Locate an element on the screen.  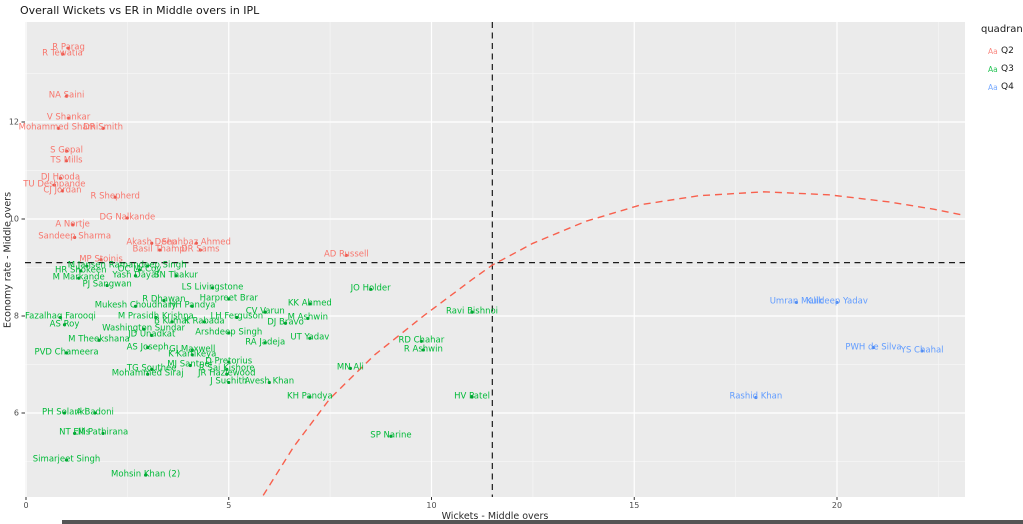
y-axis-title: Economy rate - Middle overs is located at coordinates (8, 260).